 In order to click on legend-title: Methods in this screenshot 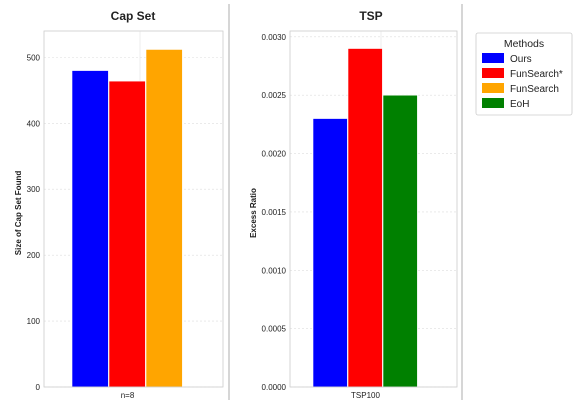, I will do `click(524, 44)`.